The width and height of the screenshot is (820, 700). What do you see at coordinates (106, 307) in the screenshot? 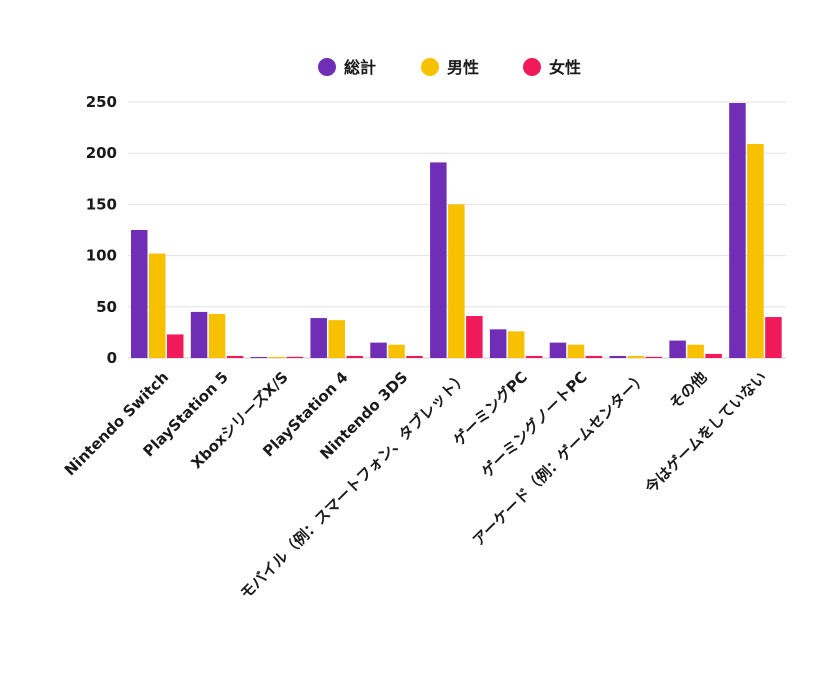
I see `y-tick-label: 50` at bounding box center [106, 307].